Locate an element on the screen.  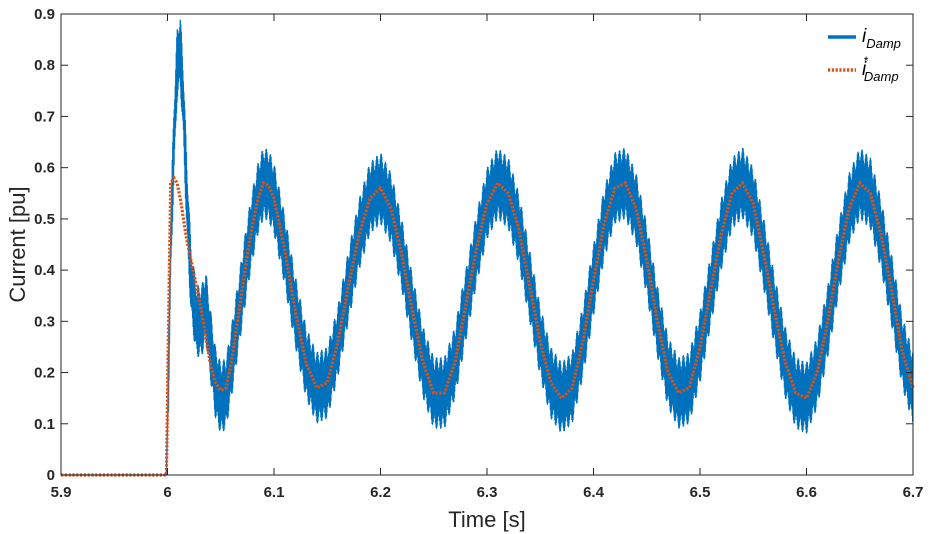
y-tick-label: 0.8 is located at coordinates (44, 65).